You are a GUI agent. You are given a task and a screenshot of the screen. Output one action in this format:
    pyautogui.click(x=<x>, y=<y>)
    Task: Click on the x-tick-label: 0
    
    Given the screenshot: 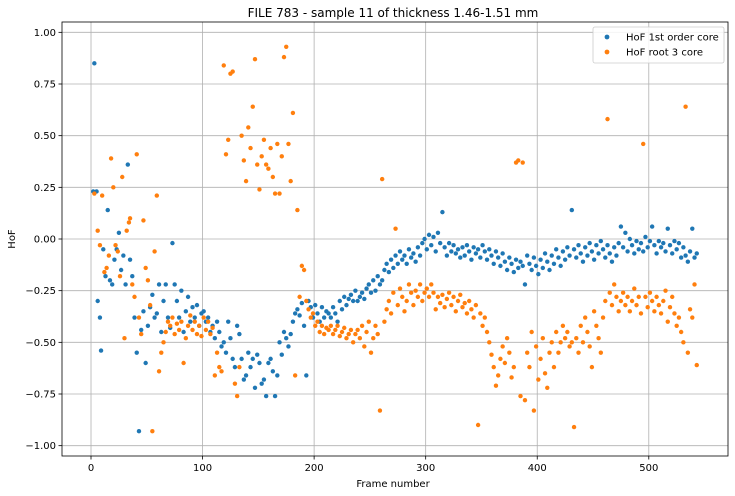 What is the action you would take?
    pyautogui.click(x=91, y=468)
    